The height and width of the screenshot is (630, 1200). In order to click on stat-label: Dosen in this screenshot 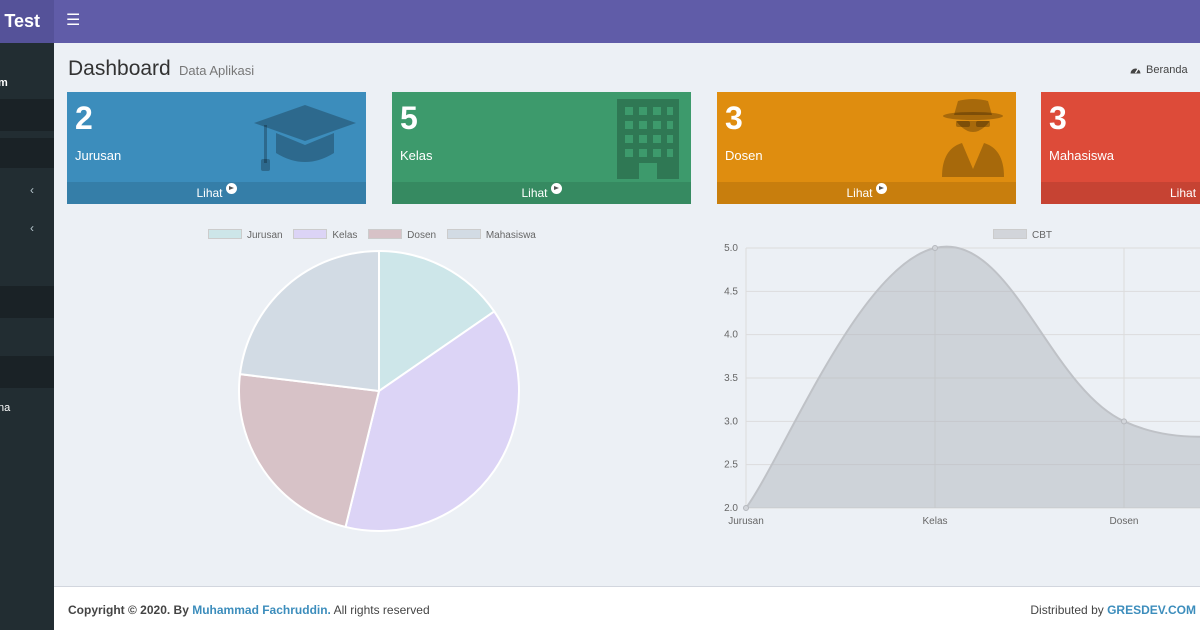, I will do `click(744, 155)`.